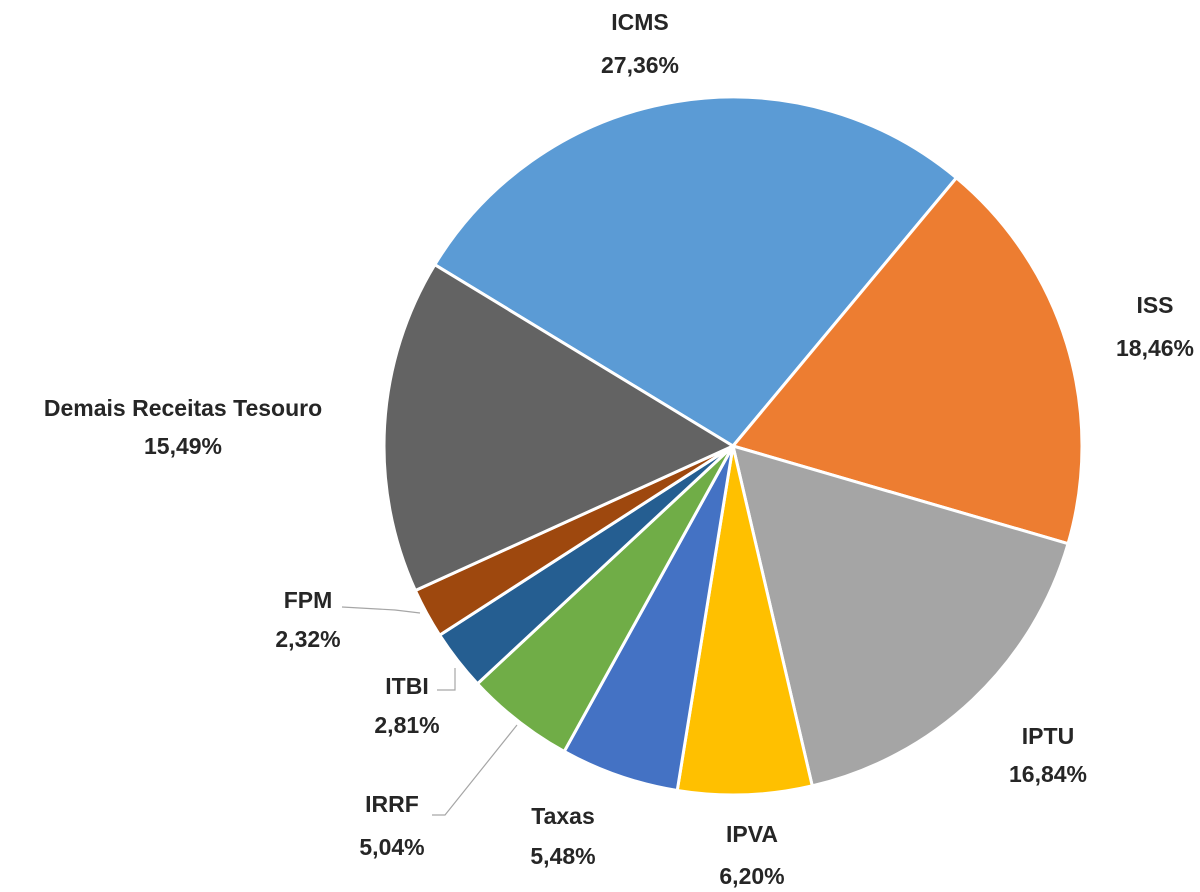  What do you see at coordinates (308, 600) in the screenshot?
I see `category-label: FPM` at bounding box center [308, 600].